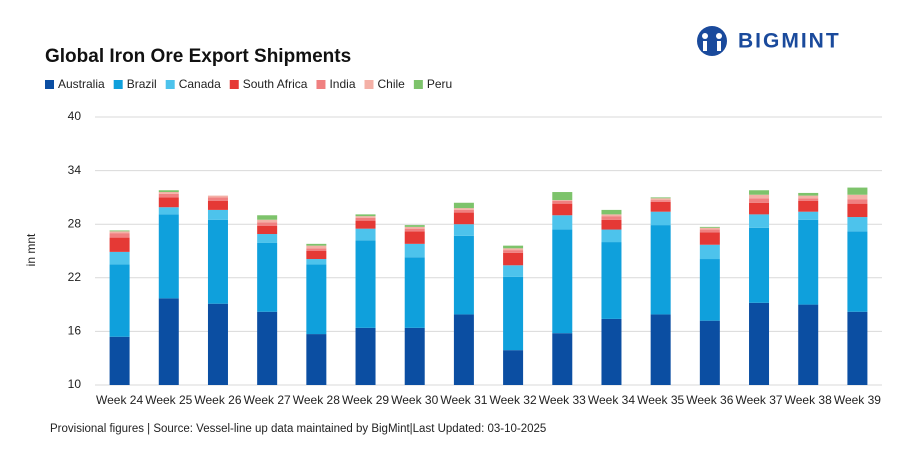 Image resolution: width=907 pixels, height=453 pixels. What do you see at coordinates (316, 400) in the screenshot?
I see `x-tick-label: Week 28` at bounding box center [316, 400].